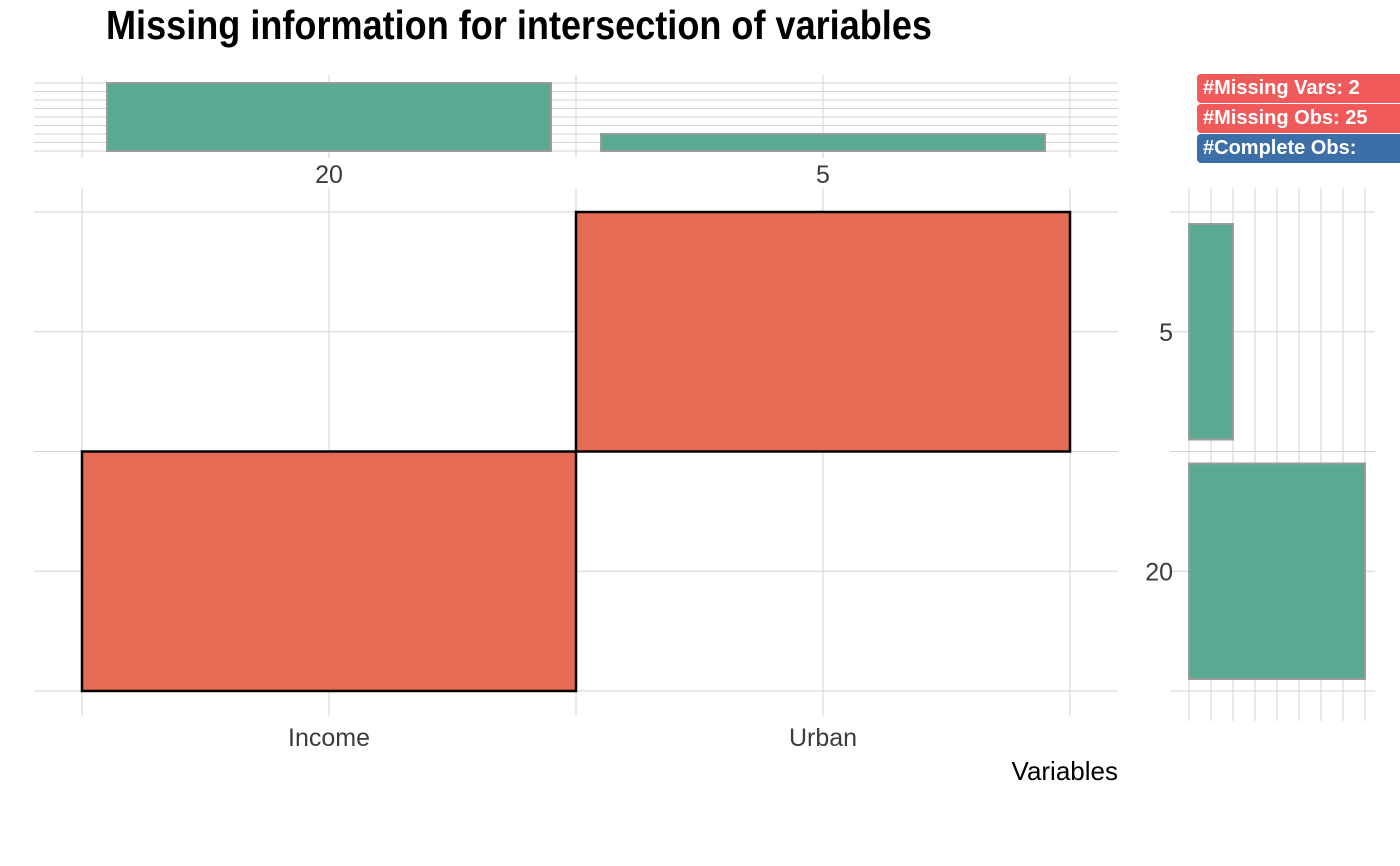 The image size is (1400, 866). What do you see at coordinates (576, 132) in the screenshot?
I see `top-bar-panel: 20 5` at bounding box center [576, 132].